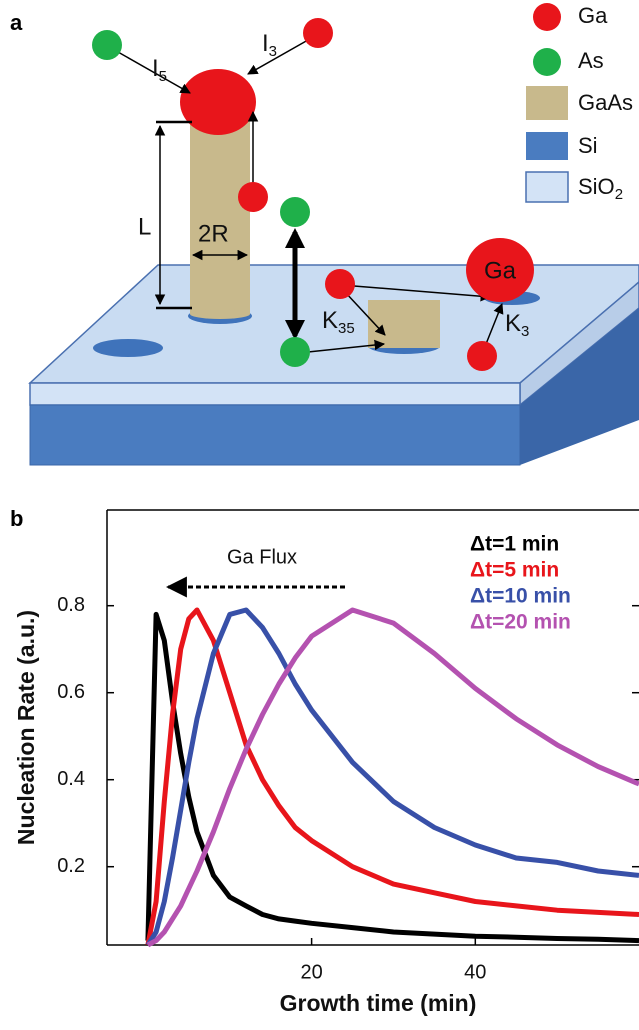 The width and height of the screenshot is (639, 1030). What do you see at coordinates (378, 1003) in the screenshot?
I see `x-axis-label: Growth time (min)` at bounding box center [378, 1003].